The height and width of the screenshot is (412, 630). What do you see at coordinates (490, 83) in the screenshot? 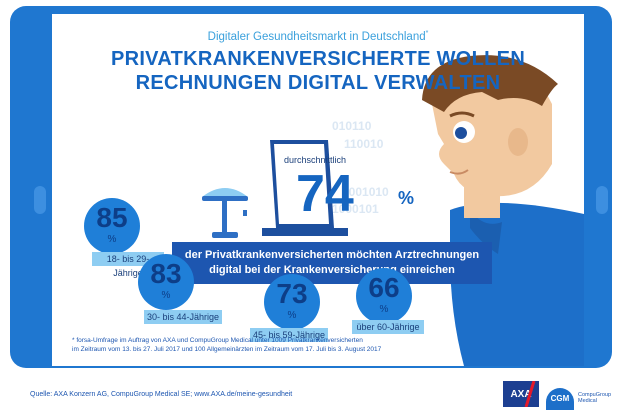
I see `person-hair` at bounding box center [490, 83].